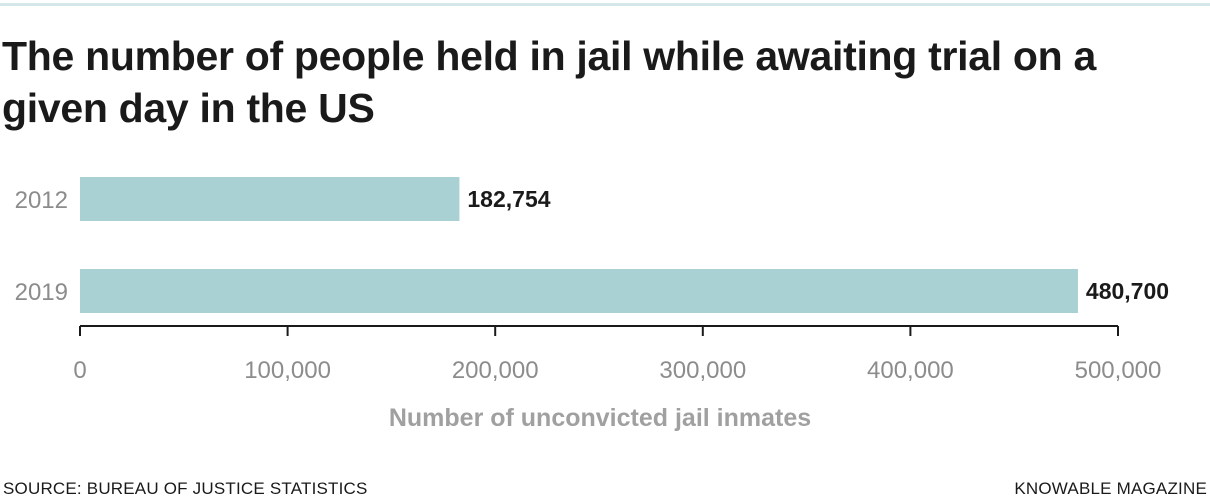  Describe the element at coordinates (270, 199) in the screenshot. I see `bar-2012` at that location.